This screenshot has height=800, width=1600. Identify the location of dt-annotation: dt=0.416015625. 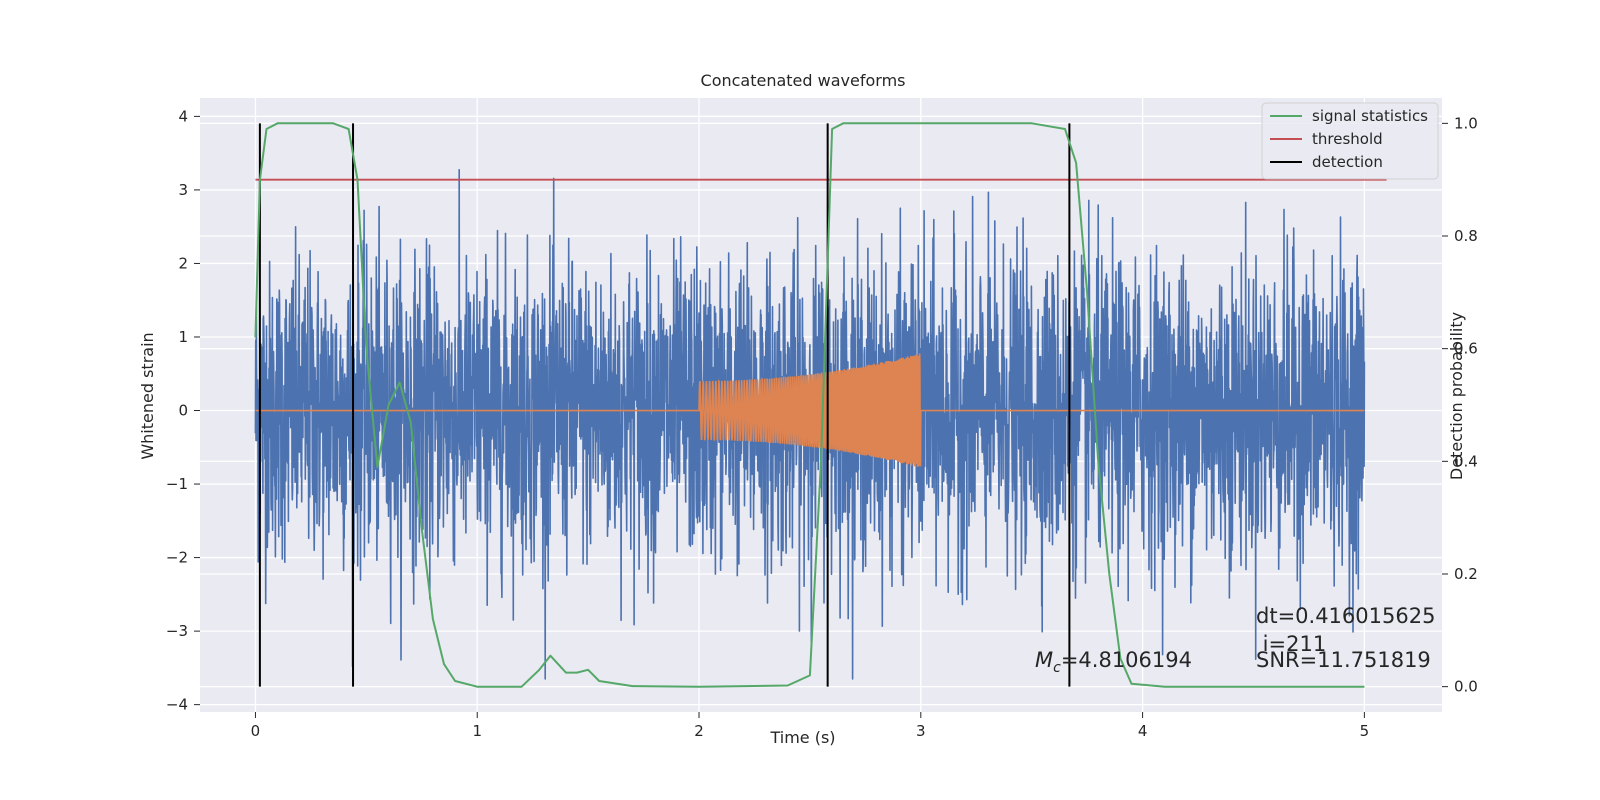
(1345, 616).